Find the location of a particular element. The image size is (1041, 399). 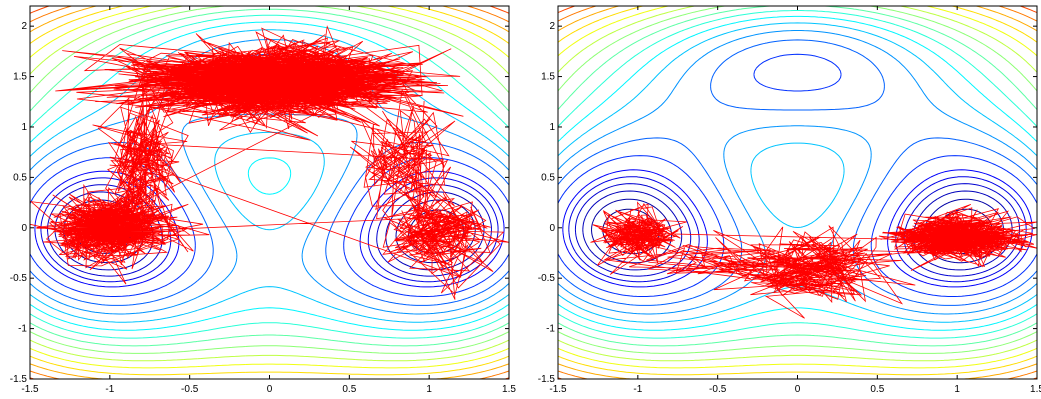

sampler-trajectory is located at coordinates (813, 260).